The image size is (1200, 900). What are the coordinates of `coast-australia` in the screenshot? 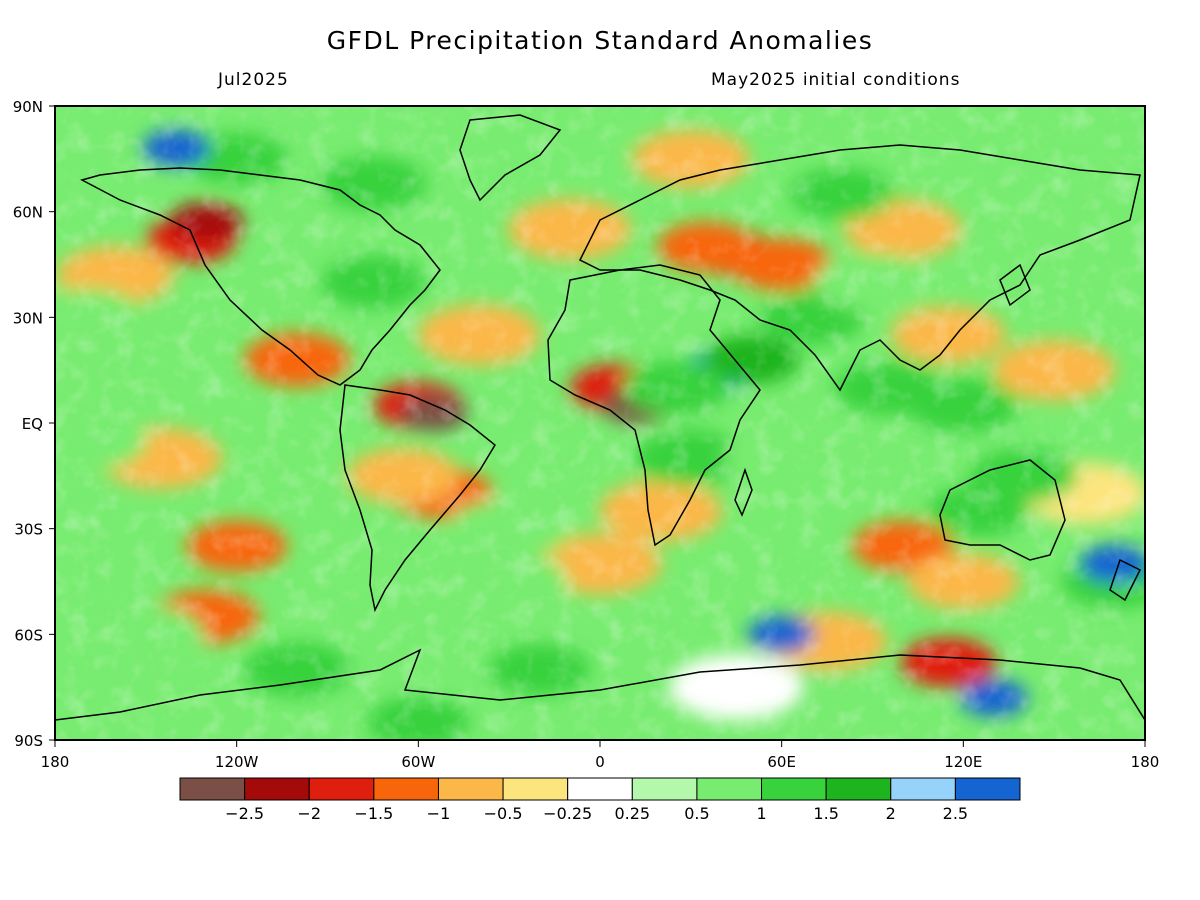 It's located at (1002, 510).